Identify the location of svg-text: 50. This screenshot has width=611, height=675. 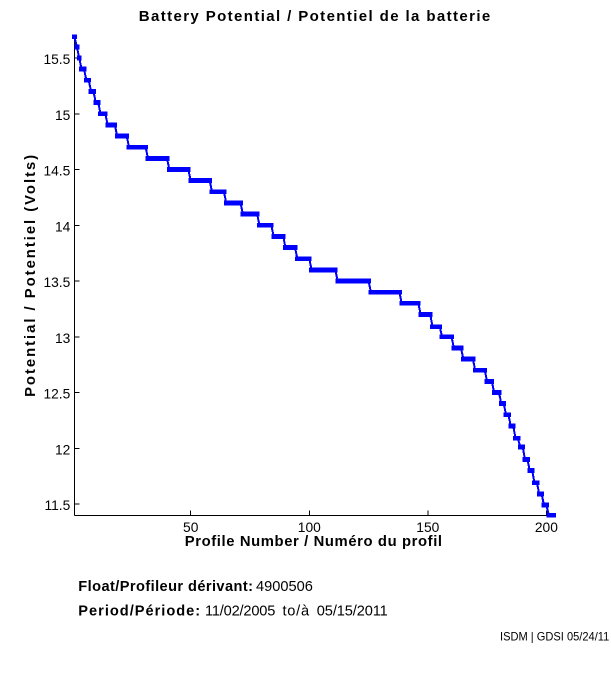
(191, 527).